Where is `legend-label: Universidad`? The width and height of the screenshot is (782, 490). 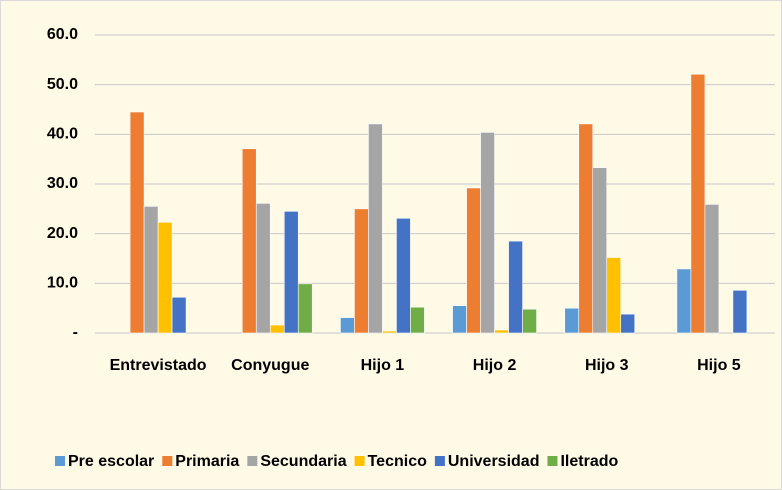 legend-label: Universidad is located at coordinates (494, 461).